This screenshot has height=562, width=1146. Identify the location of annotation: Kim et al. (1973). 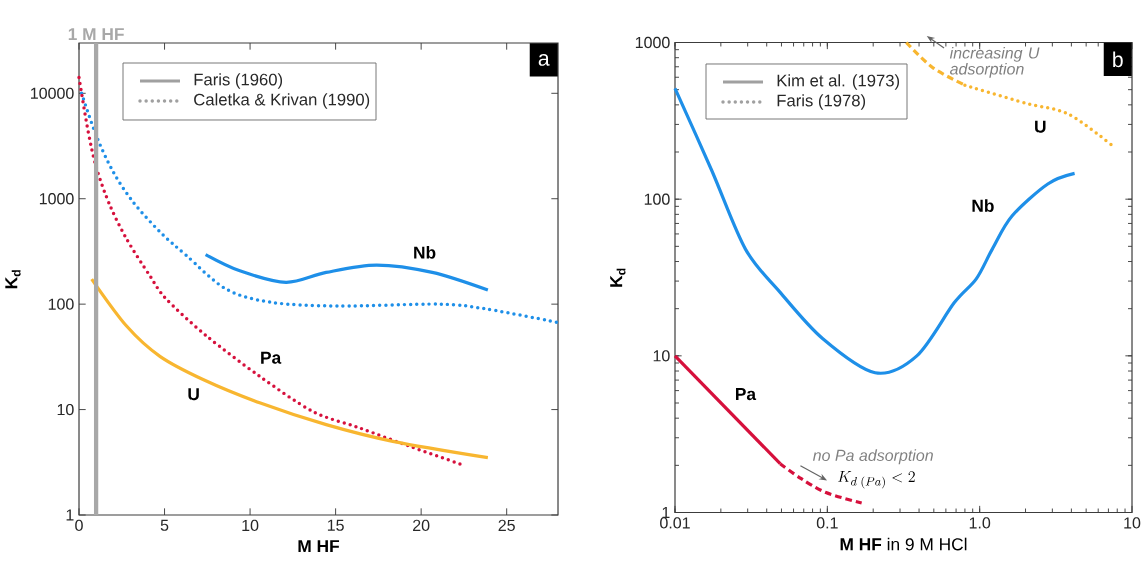
(838, 82).